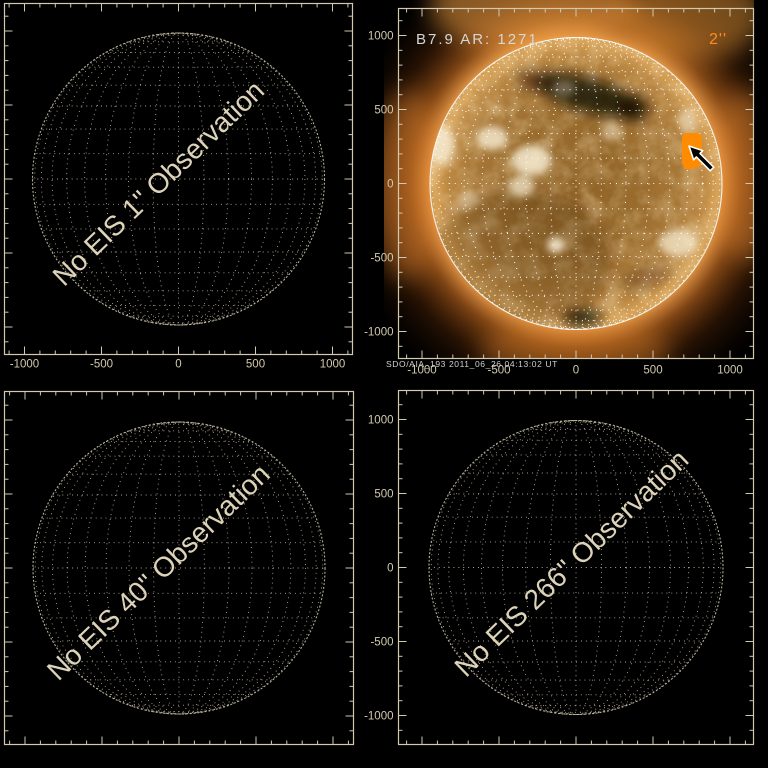 This screenshot has width=768, height=768. I want to click on aia-heliographic-grid, so click(576, 183).